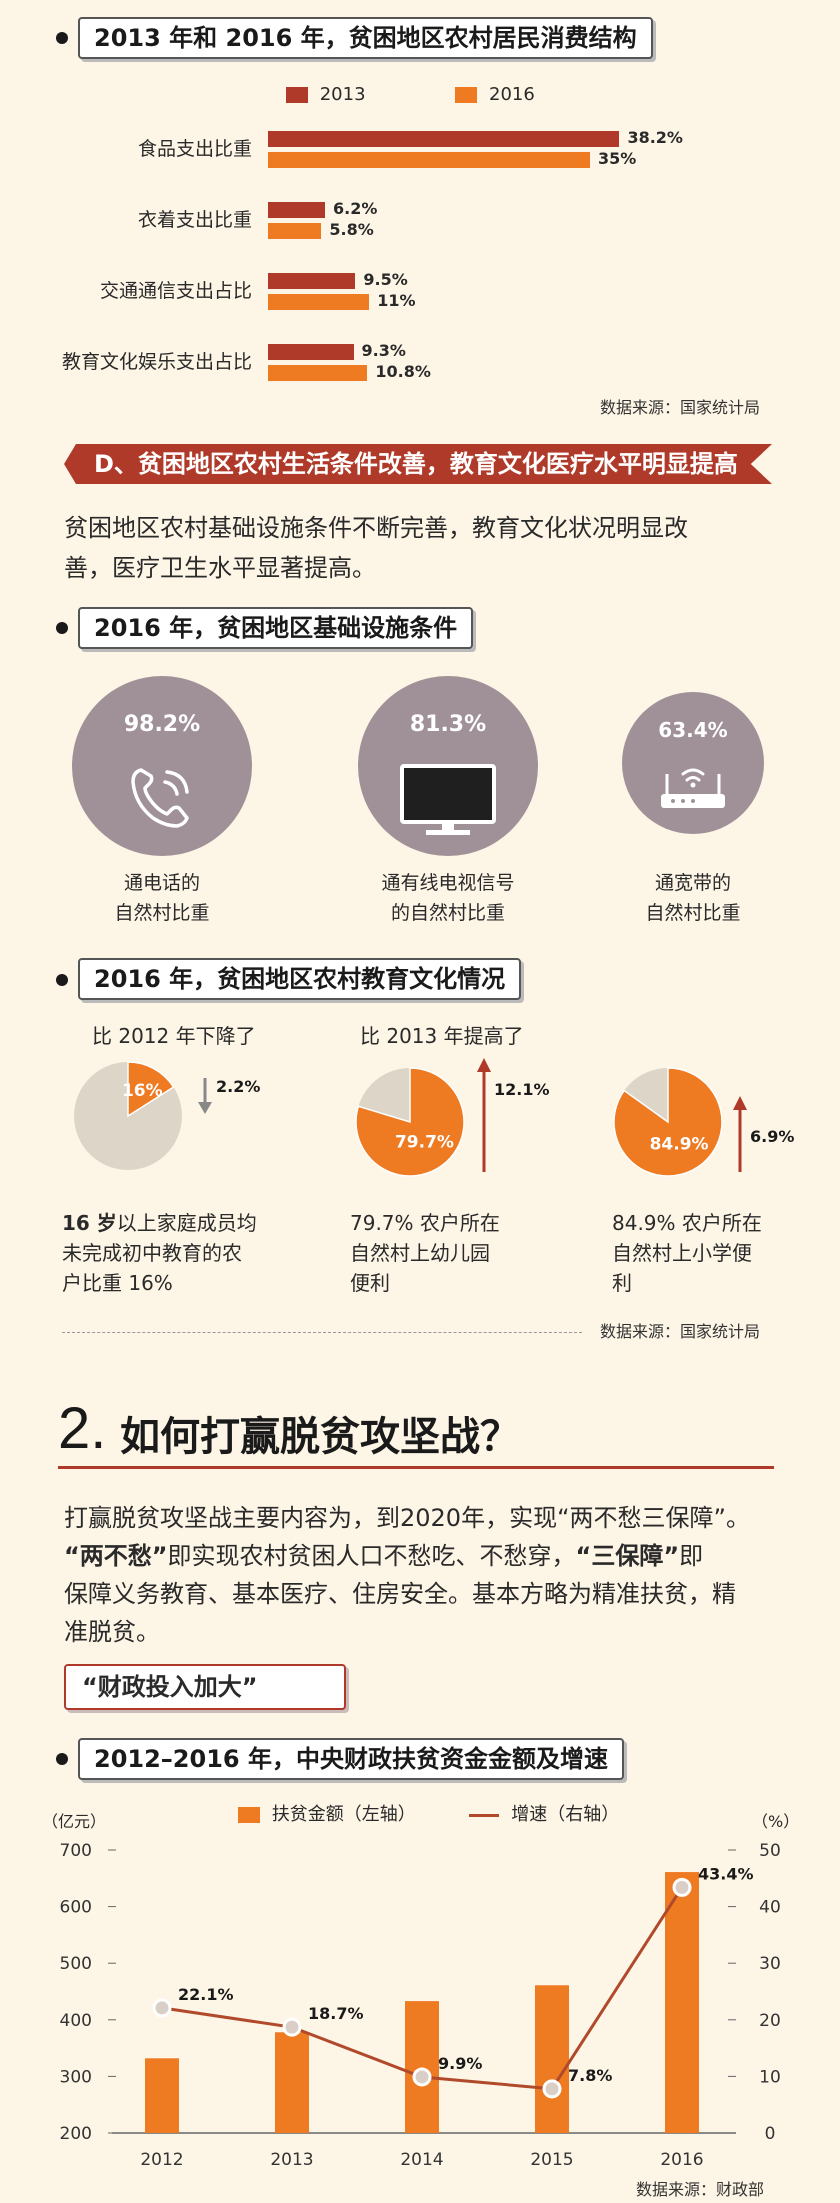 The width and height of the screenshot is (840, 2203). What do you see at coordinates (448, 883) in the screenshot?
I see `infra-caption-tv-line1: 通有线电视信号` at bounding box center [448, 883].